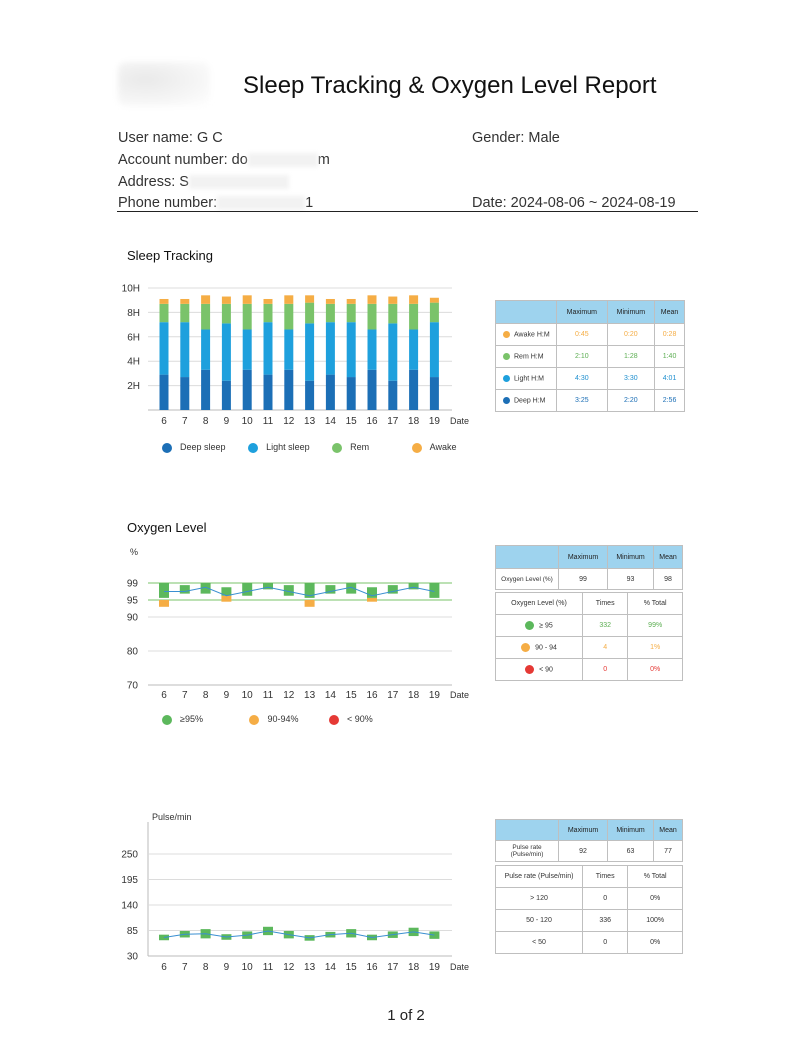  Describe the element at coordinates (407, 211) in the screenshot. I see `header-divider` at that location.